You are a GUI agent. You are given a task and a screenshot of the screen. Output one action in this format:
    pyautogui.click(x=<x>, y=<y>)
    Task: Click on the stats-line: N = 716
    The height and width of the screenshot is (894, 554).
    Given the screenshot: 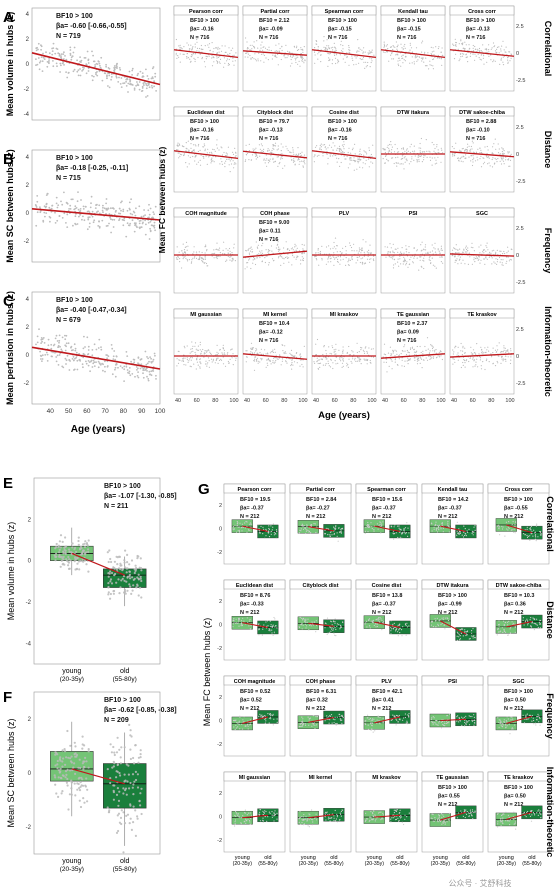 What is the action you would take?
    pyautogui.click(x=268, y=240)
    